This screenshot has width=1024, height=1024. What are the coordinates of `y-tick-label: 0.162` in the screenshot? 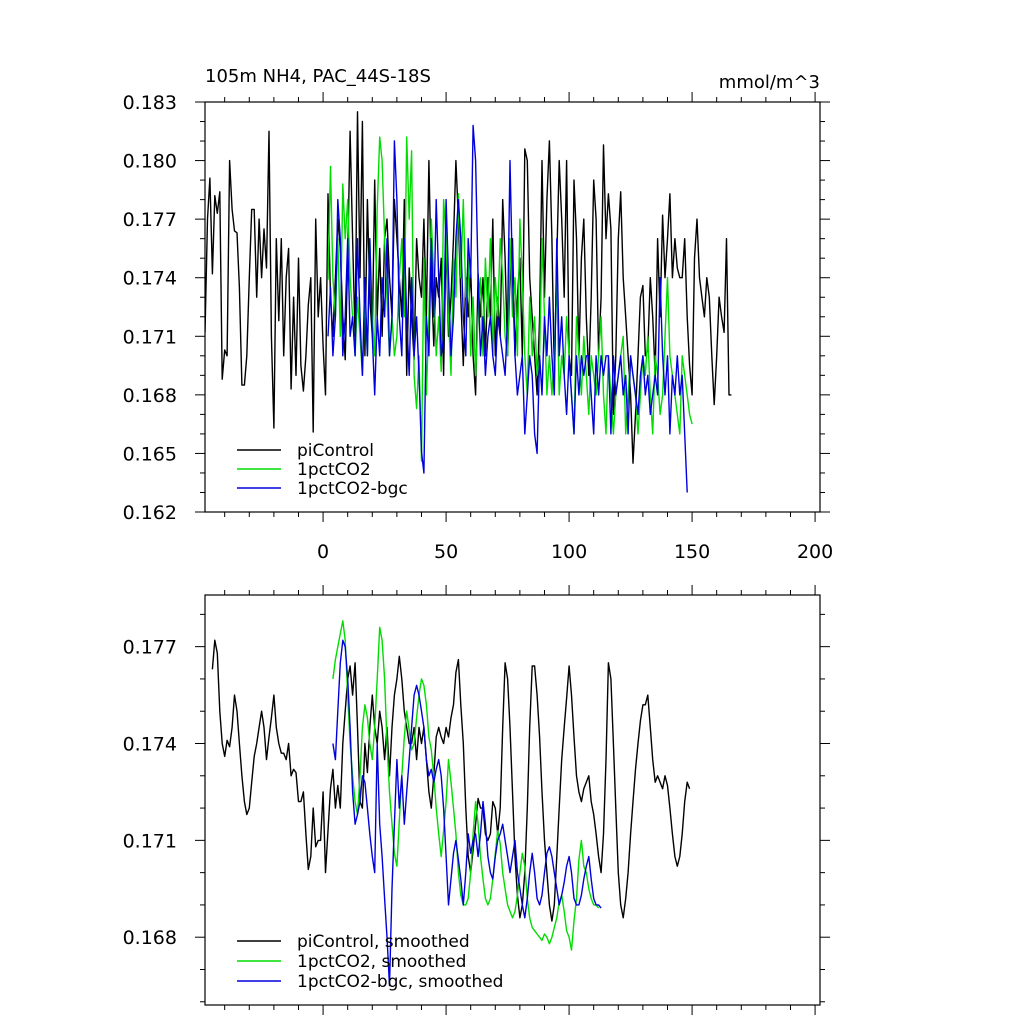 It's located at (150, 513).